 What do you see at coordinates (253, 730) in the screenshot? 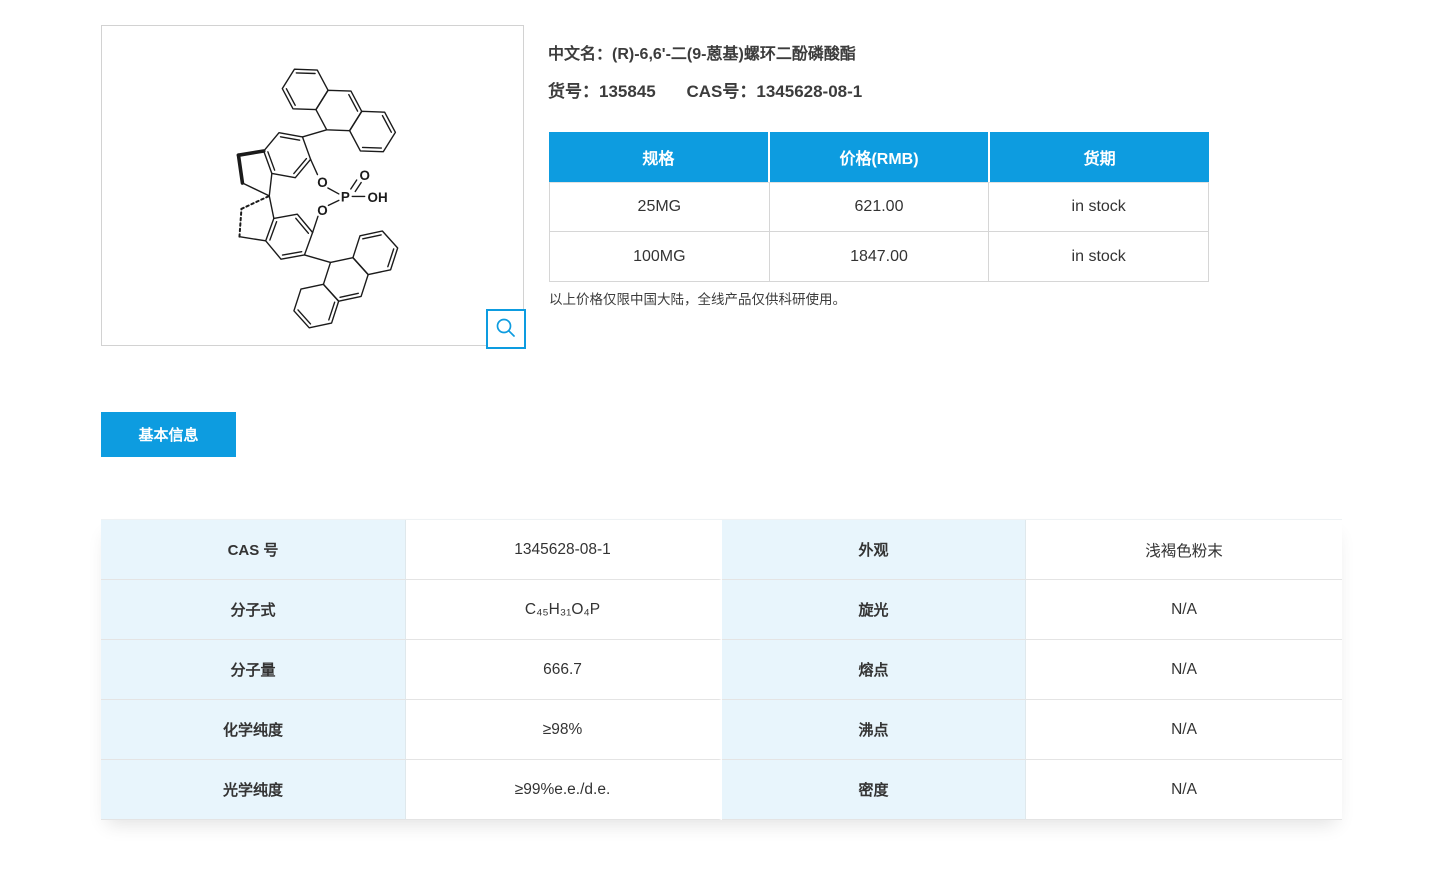
I see `detail-label-chem-purity: 化学纯度` at bounding box center [253, 730].